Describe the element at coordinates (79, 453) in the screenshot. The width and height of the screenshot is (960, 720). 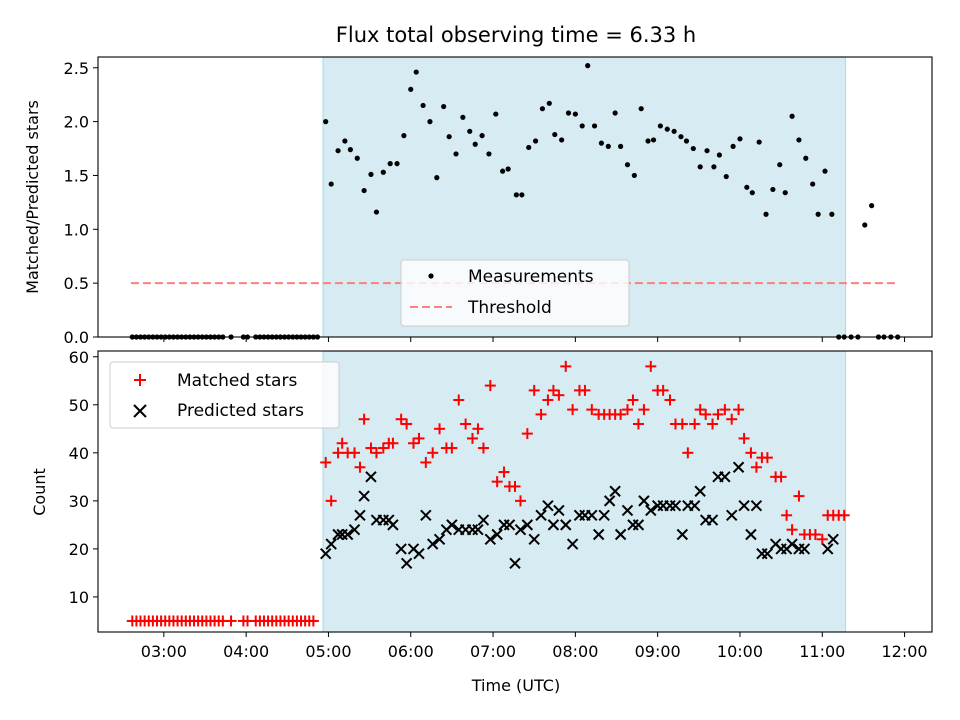
I see `count-ytick-label: 40` at that location.